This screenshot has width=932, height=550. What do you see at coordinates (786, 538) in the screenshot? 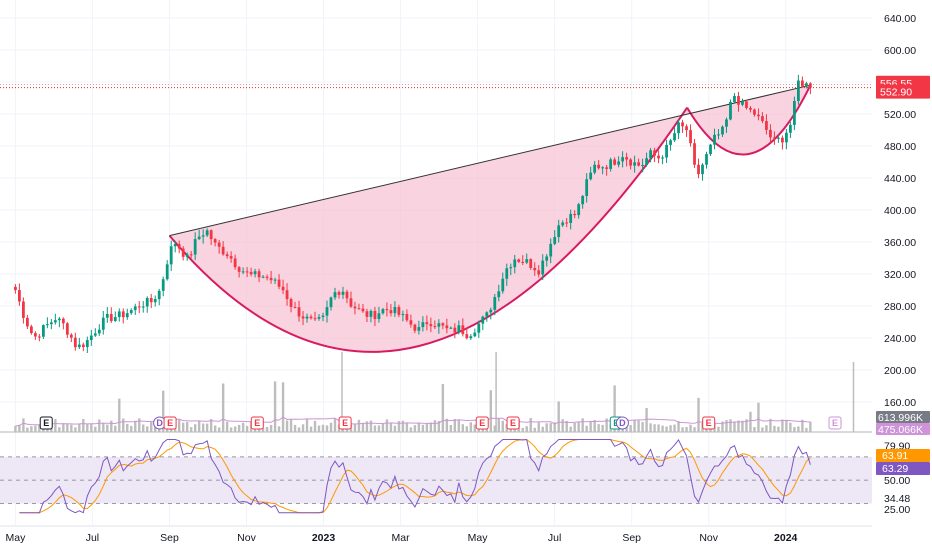
I see `time-tick-label: 2024` at bounding box center [786, 538].